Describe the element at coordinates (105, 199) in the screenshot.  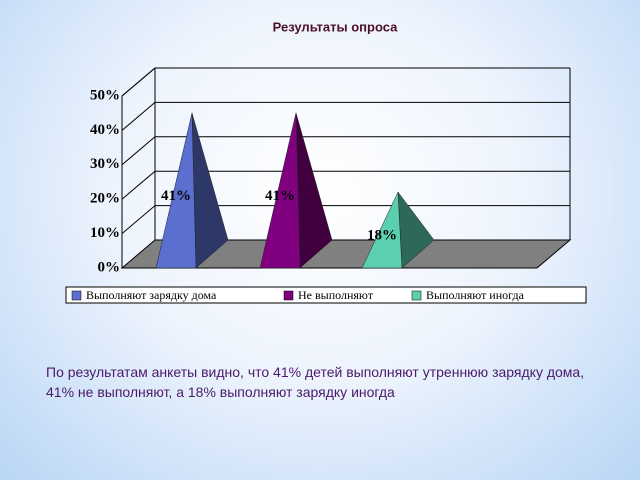
I see `y-tick-label: 20%` at that location.